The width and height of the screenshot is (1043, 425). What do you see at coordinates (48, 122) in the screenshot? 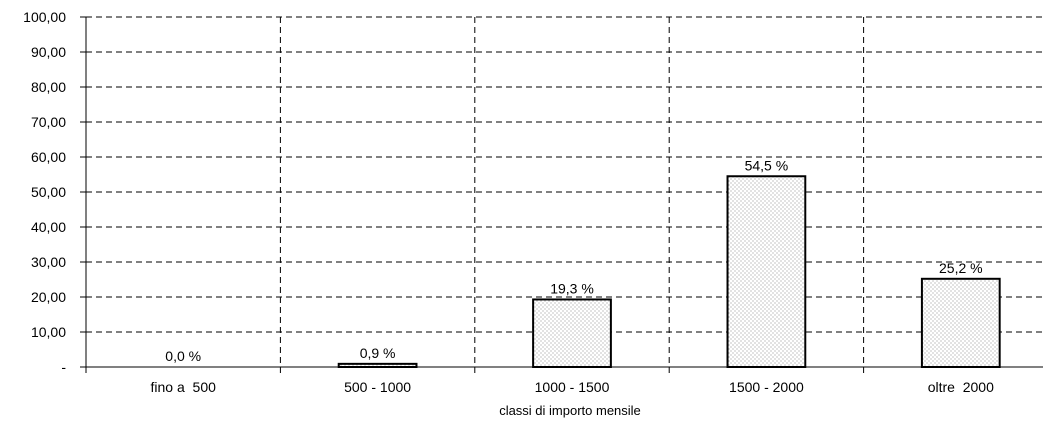
I see `y-tick-label: 70,00` at bounding box center [48, 122].